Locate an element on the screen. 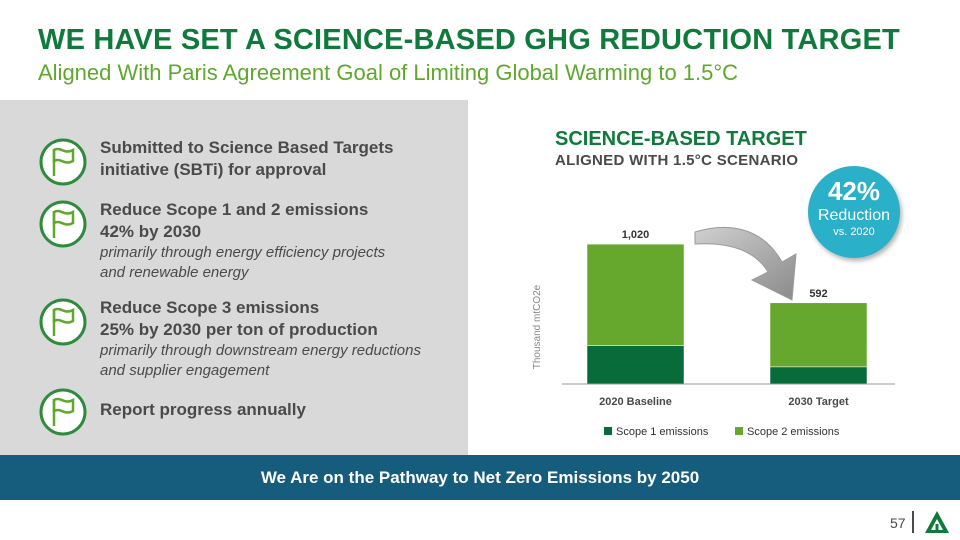  chart-subtitle: ALIGNED WITH 1.5°C SCENARIO is located at coordinates (677, 160).